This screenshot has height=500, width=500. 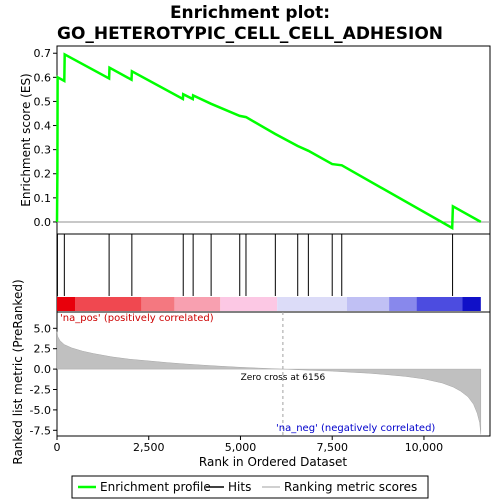 I want to click on es-y-tick-label: 0.6, so click(x=43, y=77).